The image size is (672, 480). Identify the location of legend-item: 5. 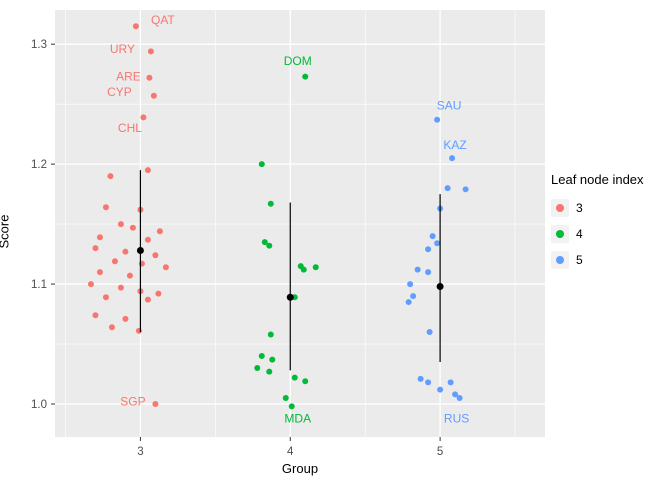
(610, 260).